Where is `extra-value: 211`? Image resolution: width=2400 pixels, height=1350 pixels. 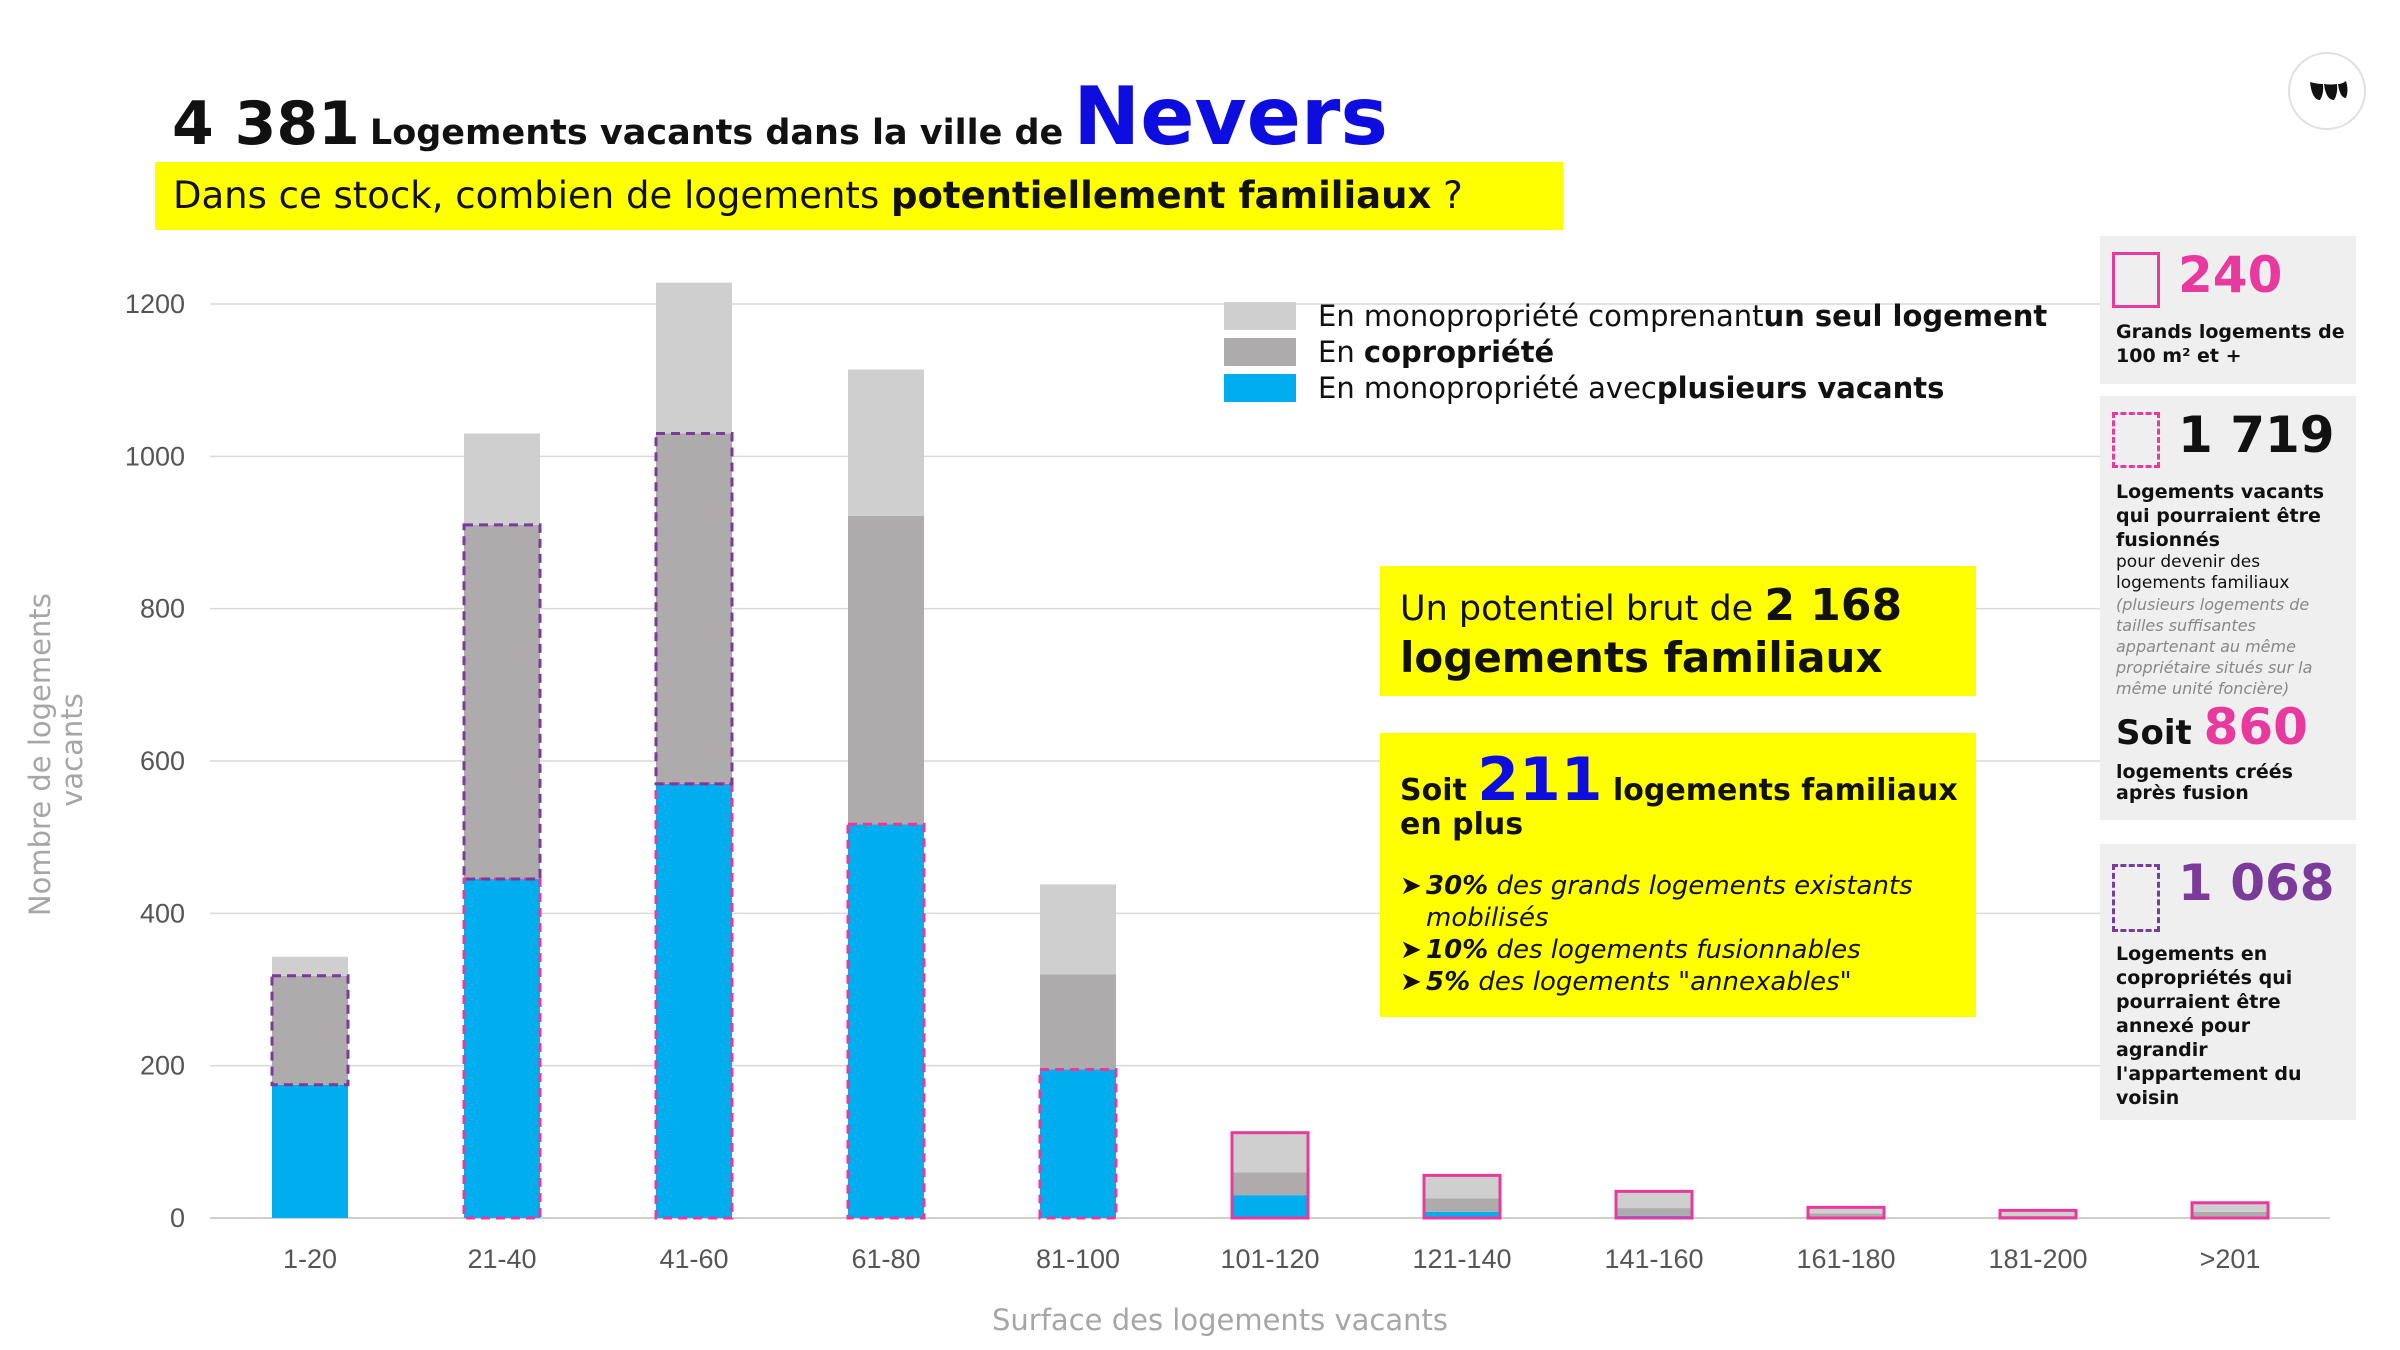 extra-value: 211 is located at coordinates (1540, 780).